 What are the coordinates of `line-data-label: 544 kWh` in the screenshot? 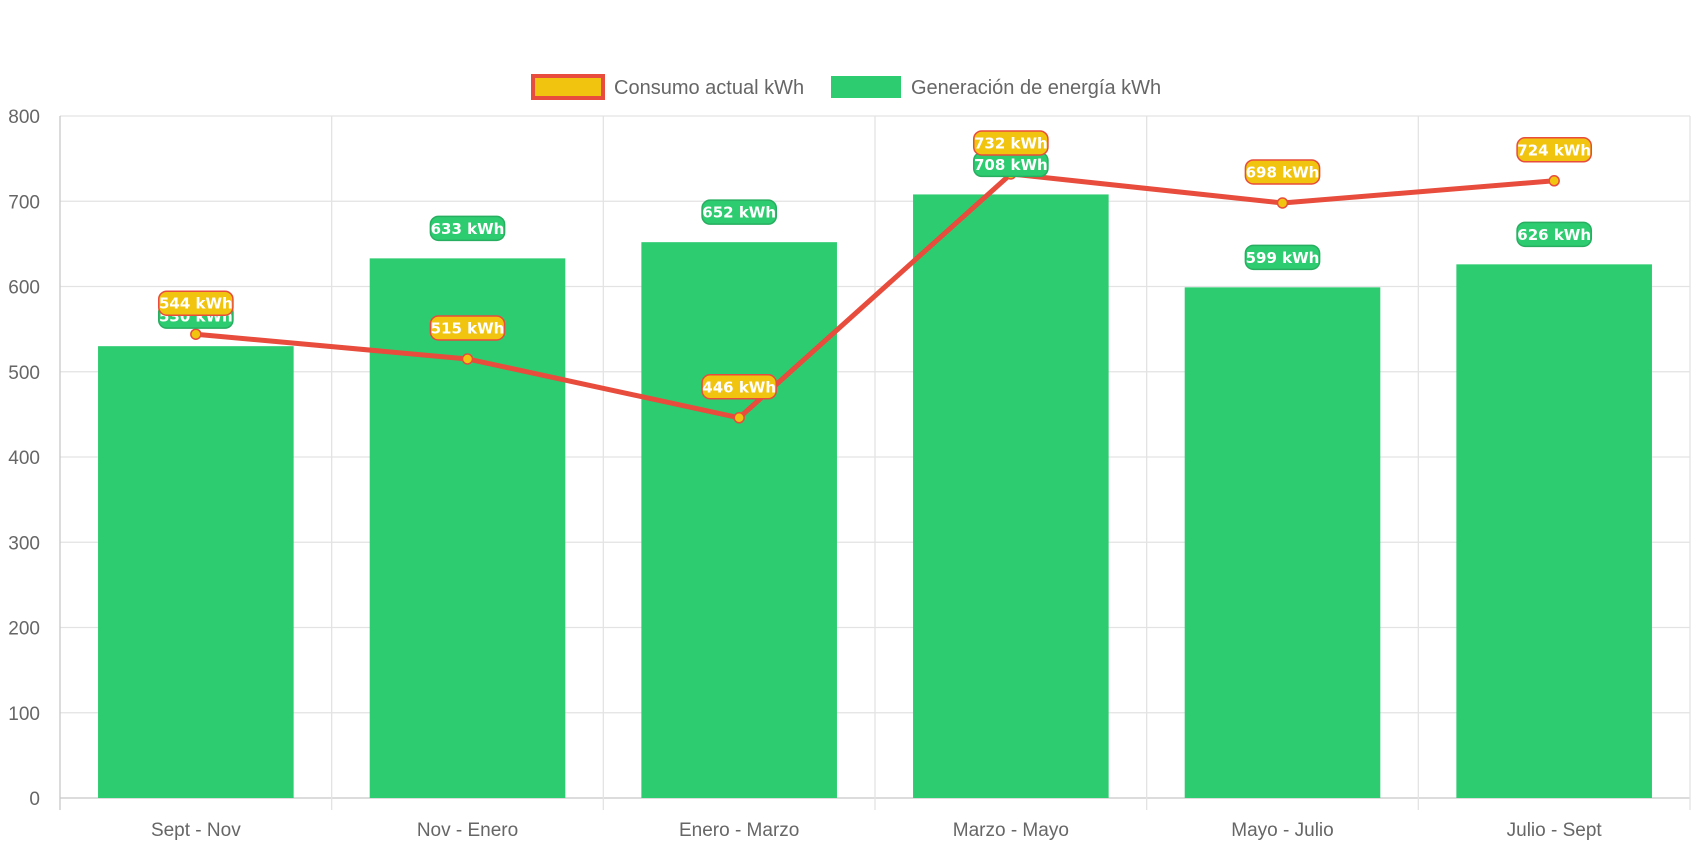 It's located at (195, 303).